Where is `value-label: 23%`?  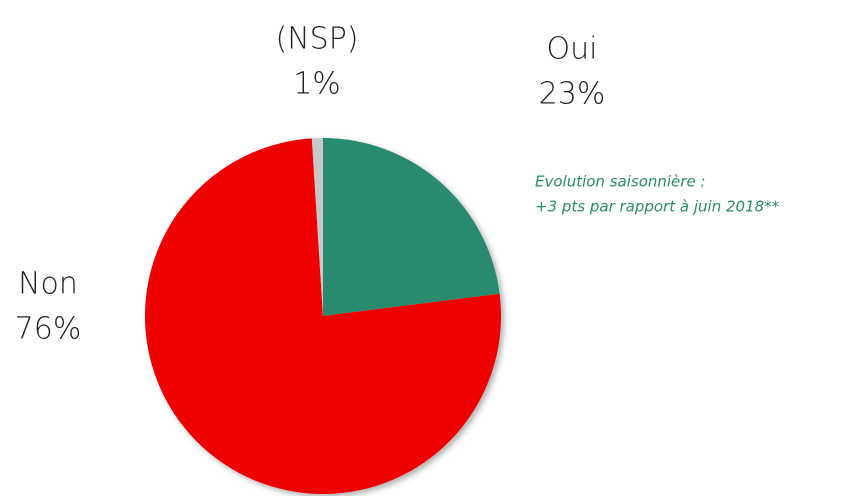
value-label: 23% is located at coordinates (572, 94).